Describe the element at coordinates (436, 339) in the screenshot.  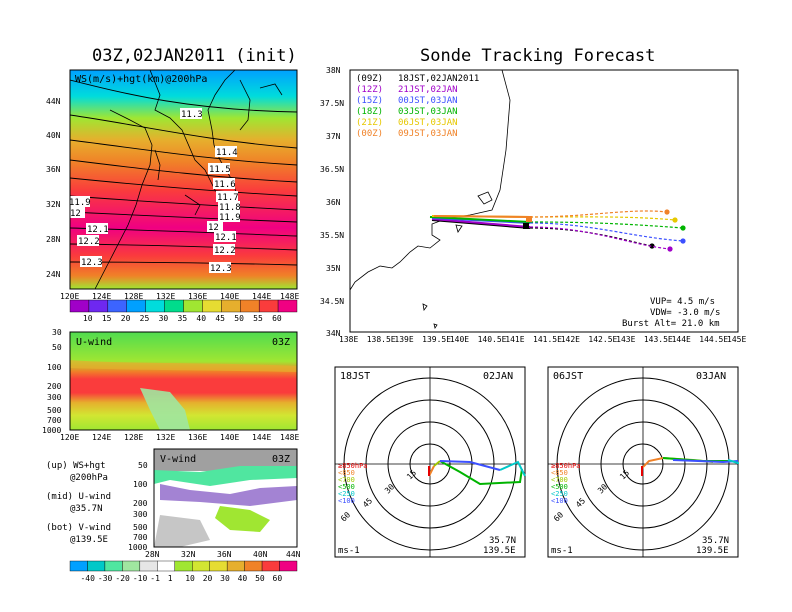
I see `lon-tick: 139.5E` at that location.